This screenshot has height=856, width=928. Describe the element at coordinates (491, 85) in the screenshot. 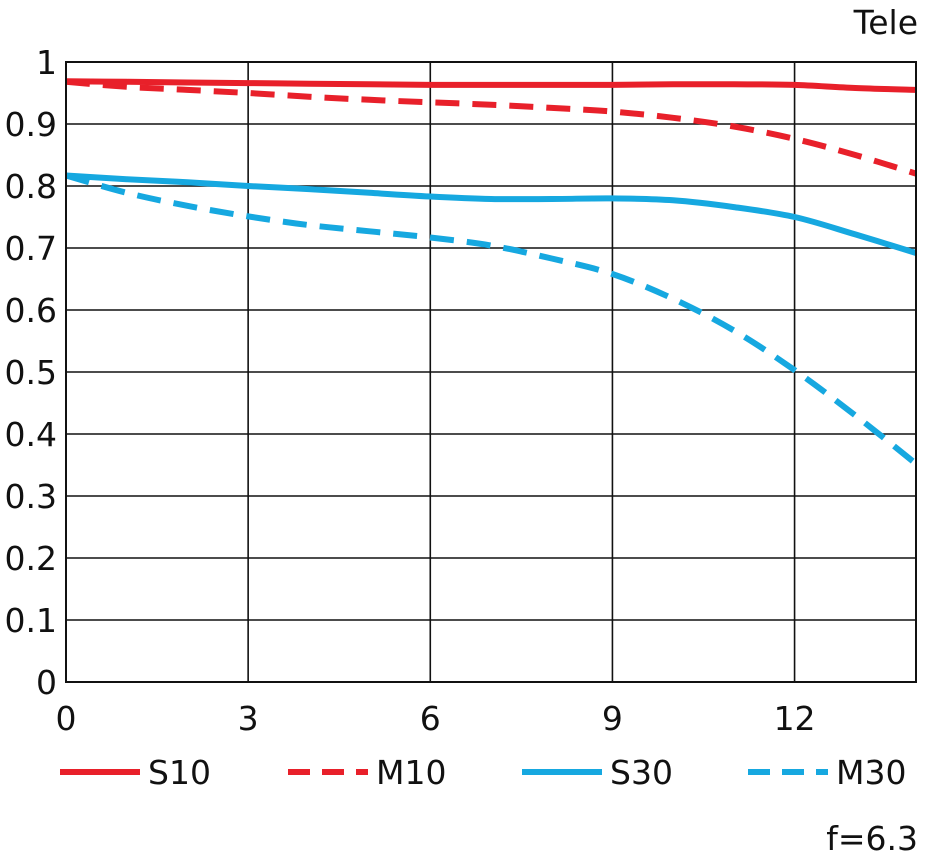

I see `series-line-s10` at that location.